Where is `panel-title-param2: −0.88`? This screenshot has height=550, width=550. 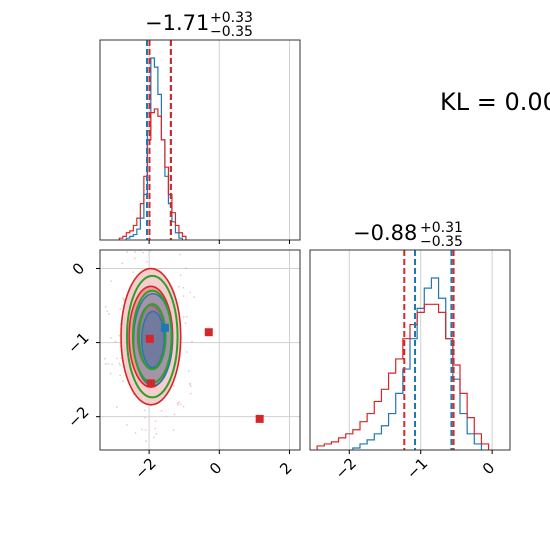
panel-title-param2: −0.88 is located at coordinates (385, 233).